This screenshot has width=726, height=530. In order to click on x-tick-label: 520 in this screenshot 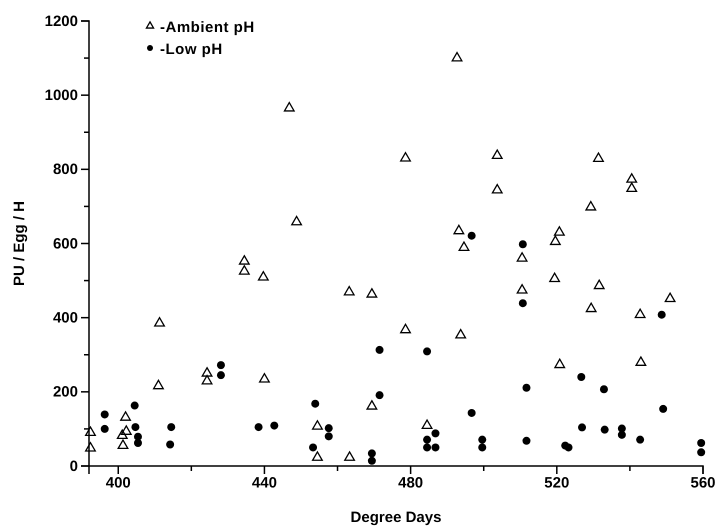, I will do `click(557, 483)`.